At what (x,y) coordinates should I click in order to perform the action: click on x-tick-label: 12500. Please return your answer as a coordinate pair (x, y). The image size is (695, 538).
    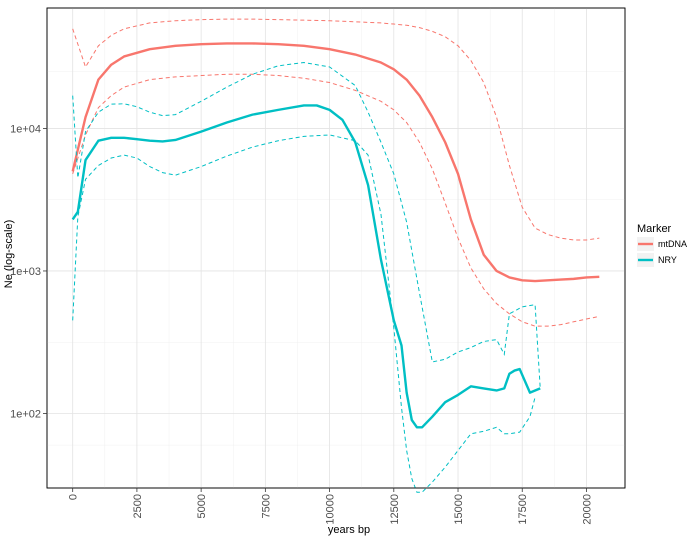
    Looking at the image, I should click on (395, 509).